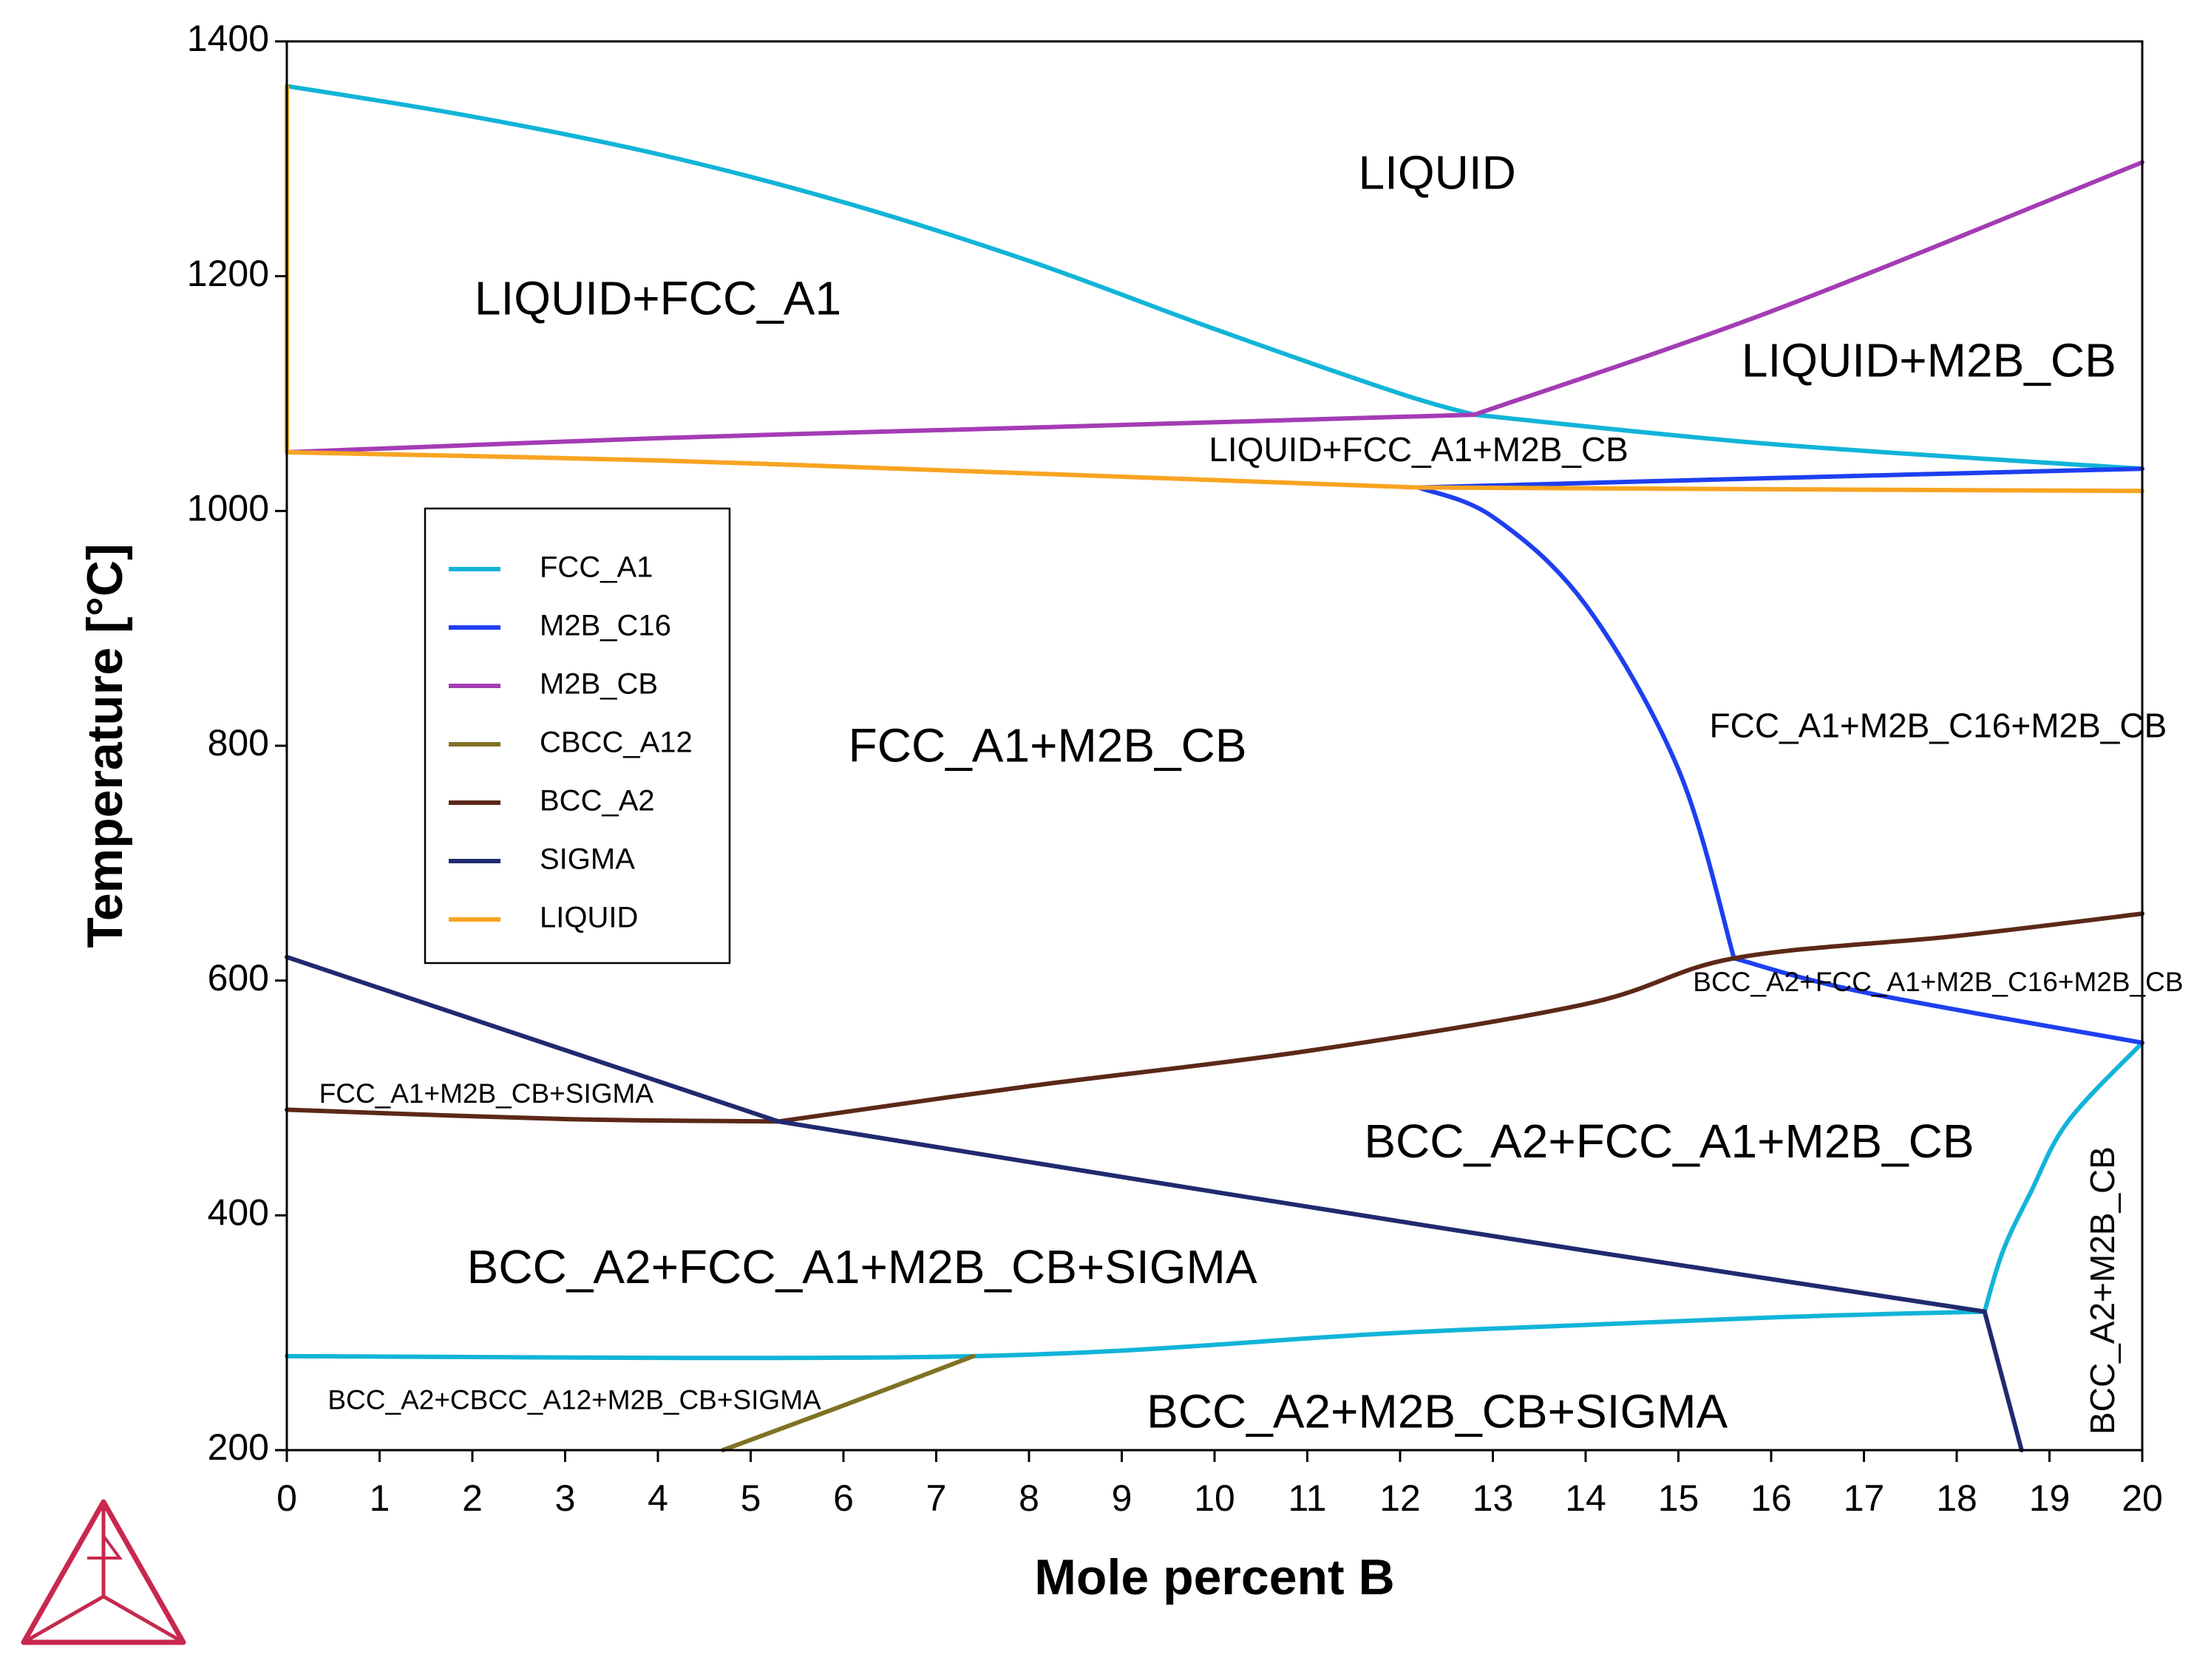 This screenshot has height=1680, width=2194. I want to click on x-tick-label: 11, so click(1308, 1498).